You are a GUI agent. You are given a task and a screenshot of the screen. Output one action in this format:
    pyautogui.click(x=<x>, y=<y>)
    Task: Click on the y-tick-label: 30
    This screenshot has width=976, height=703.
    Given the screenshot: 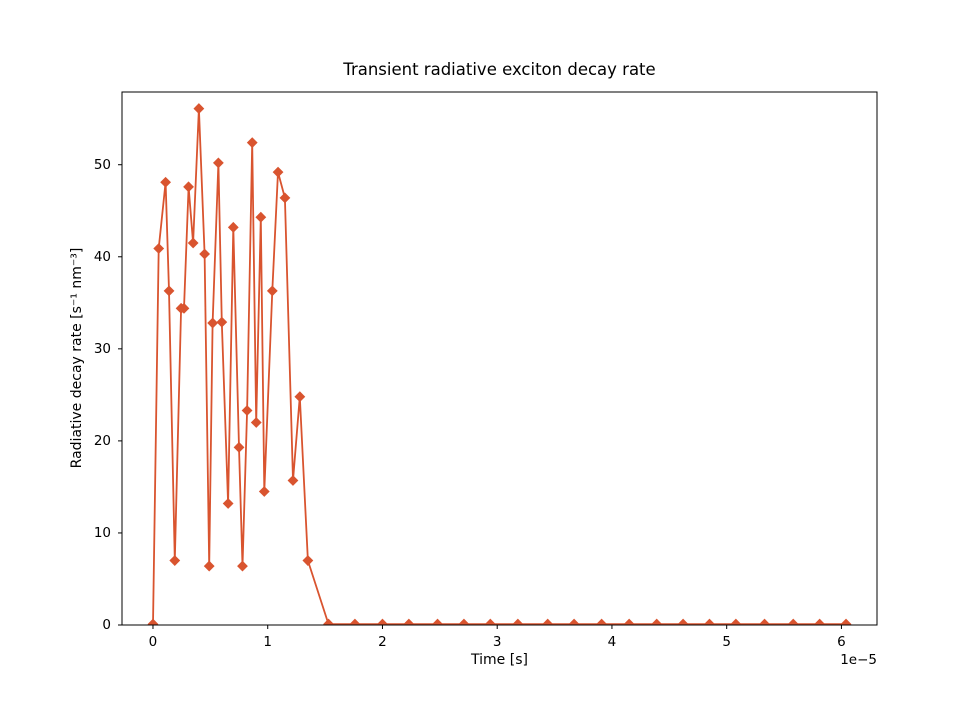 What is the action you would take?
    pyautogui.click(x=102, y=348)
    